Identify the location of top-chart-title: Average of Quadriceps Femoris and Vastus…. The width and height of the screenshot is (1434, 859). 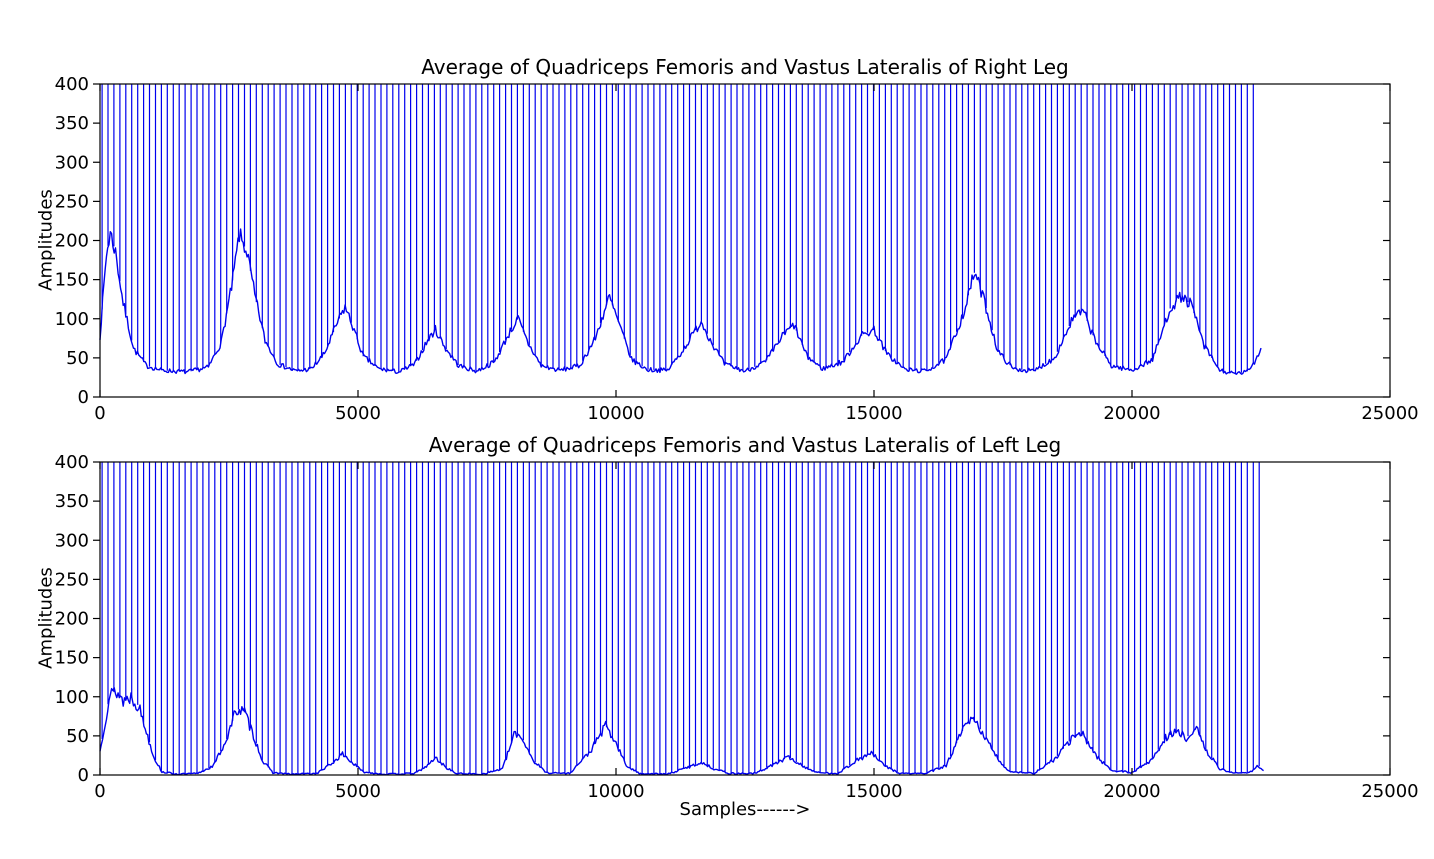
(745, 67).